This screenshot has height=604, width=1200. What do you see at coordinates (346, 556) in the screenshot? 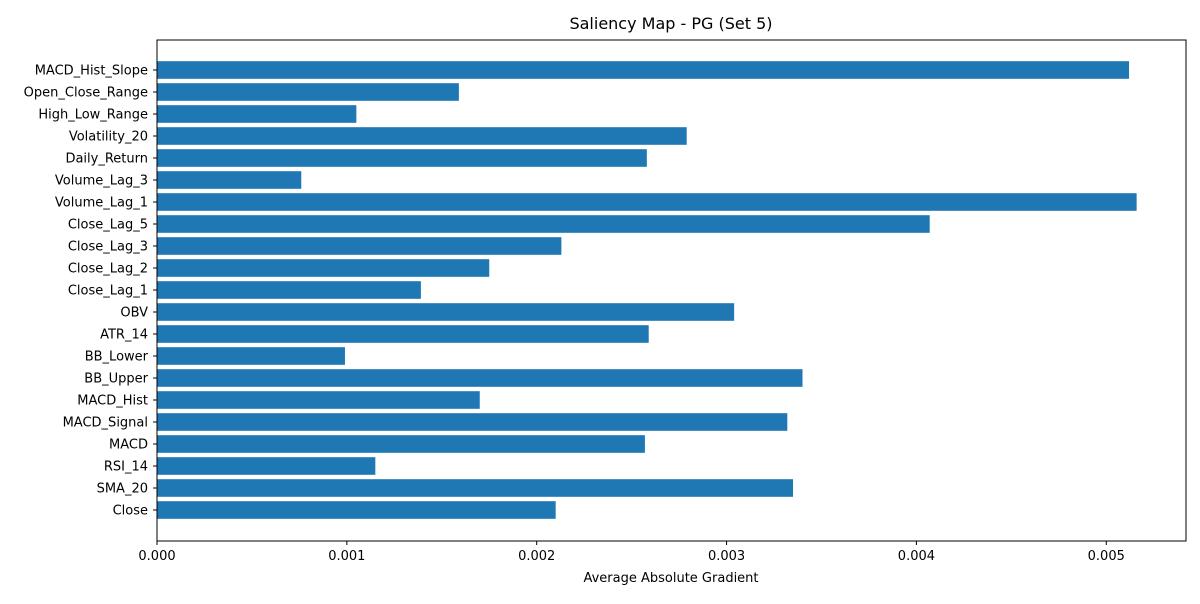
I see `x-tick-label: 0.001` at bounding box center [346, 556].